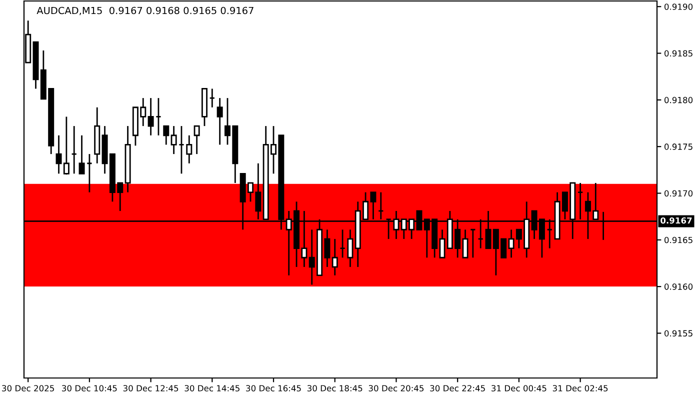  I want to click on y-tick-label: 0.9160, so click(678, 287).